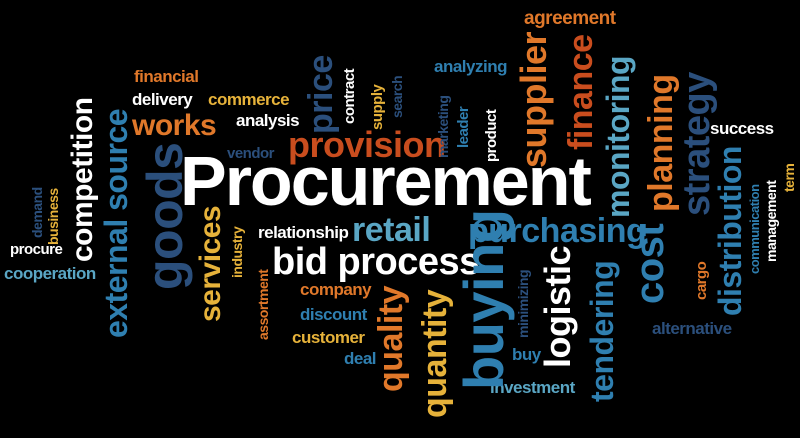 This screenshot has width=800, height=438. What do you see at coordinates (237, 252) in the screenshot?
I see `word-industry: industry` at bounding box center [237, 252].